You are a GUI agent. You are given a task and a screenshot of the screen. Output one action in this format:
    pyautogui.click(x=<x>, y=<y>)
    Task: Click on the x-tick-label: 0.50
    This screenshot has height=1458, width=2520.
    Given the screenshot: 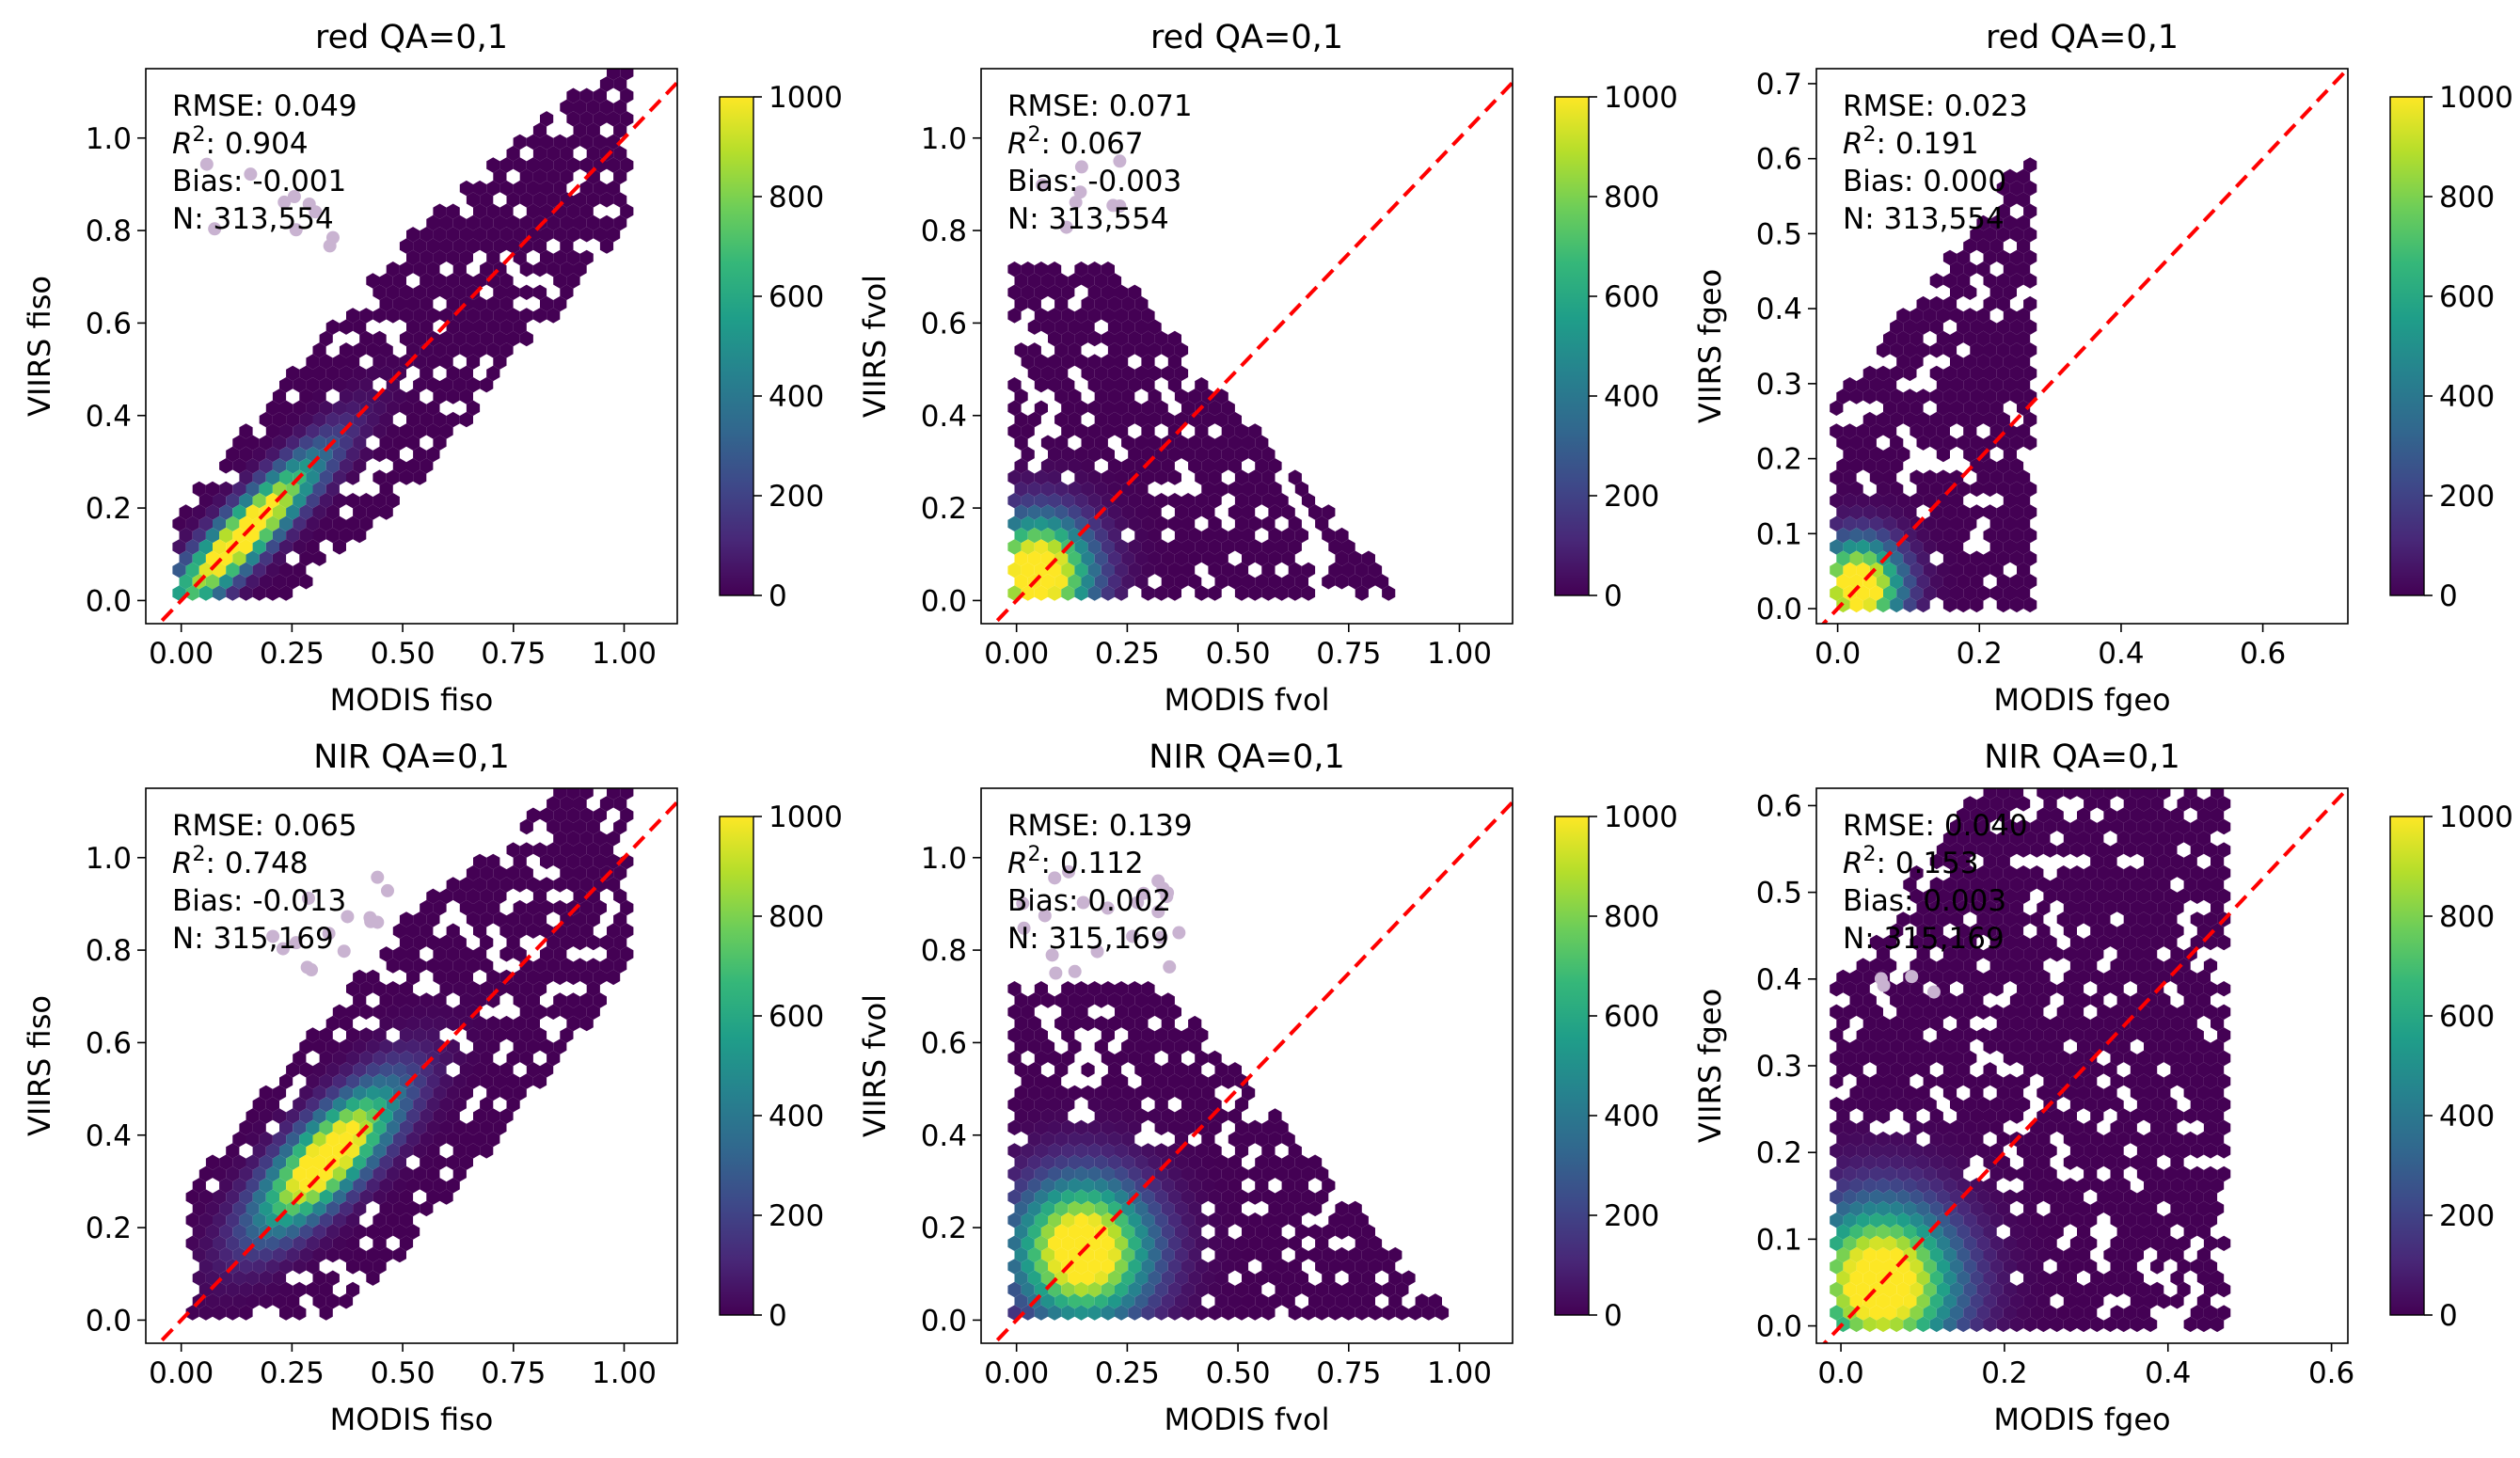 What is the action you would take?
    pyautogui.click(x=403, y=654)
    